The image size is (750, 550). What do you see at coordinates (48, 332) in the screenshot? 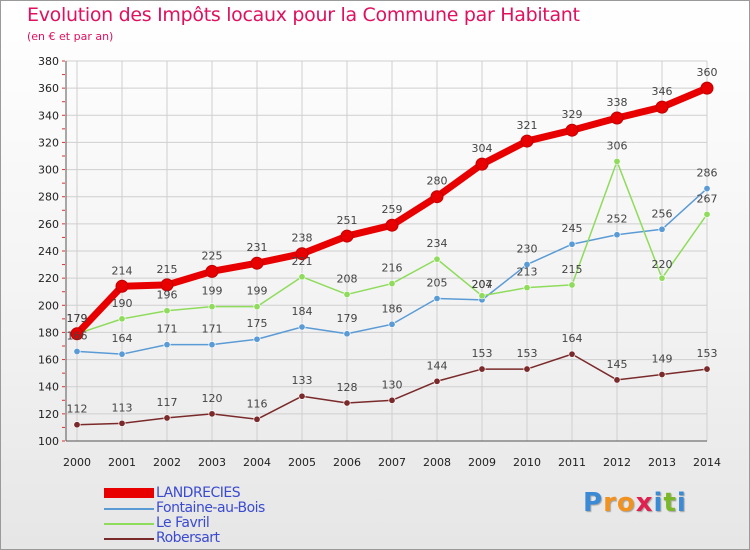
I see `y-tick-label: 180` at bounding box center [48, 332].